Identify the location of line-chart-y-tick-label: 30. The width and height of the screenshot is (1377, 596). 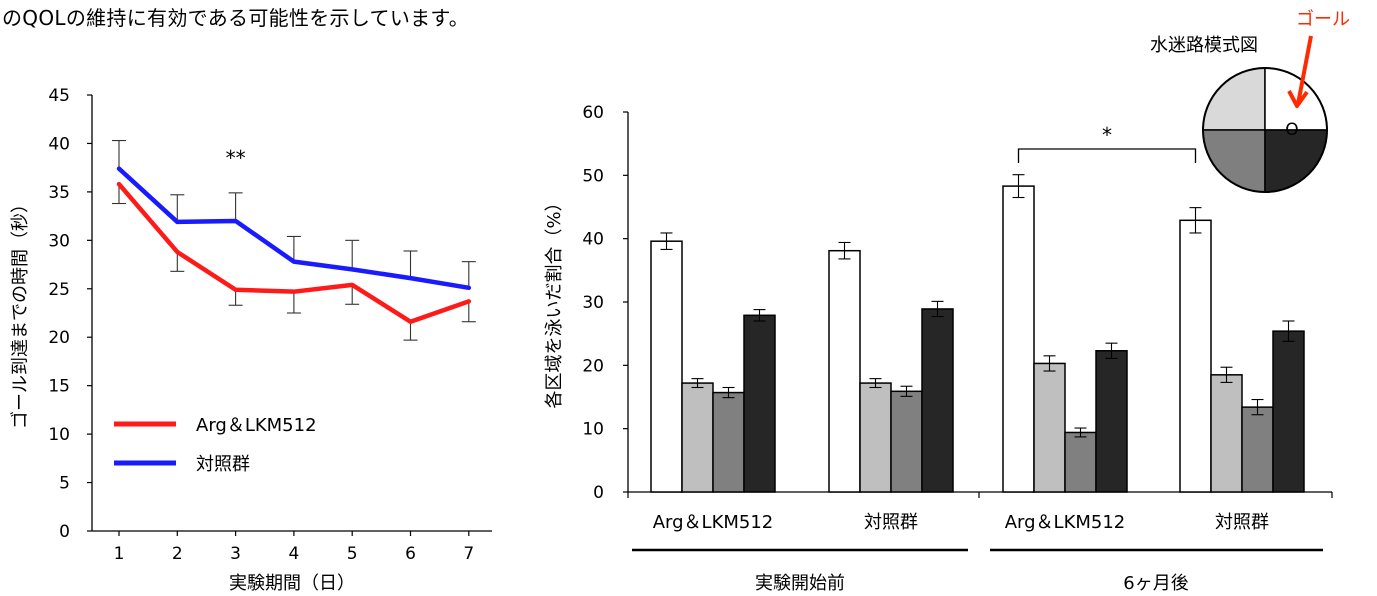
(59, 241).